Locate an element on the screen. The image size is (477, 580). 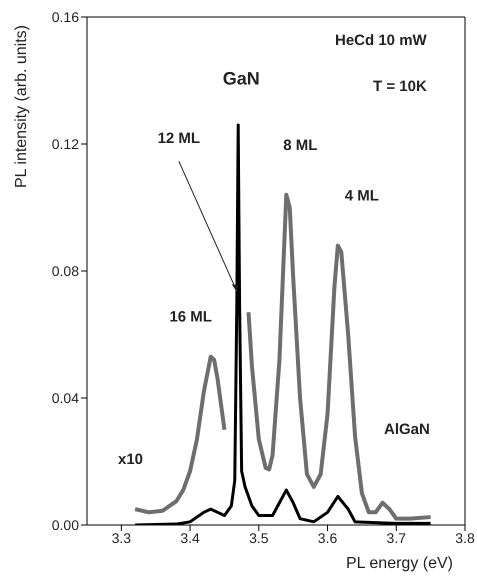
x-tick-label: 3.3 is located at coordinates (122, 538).